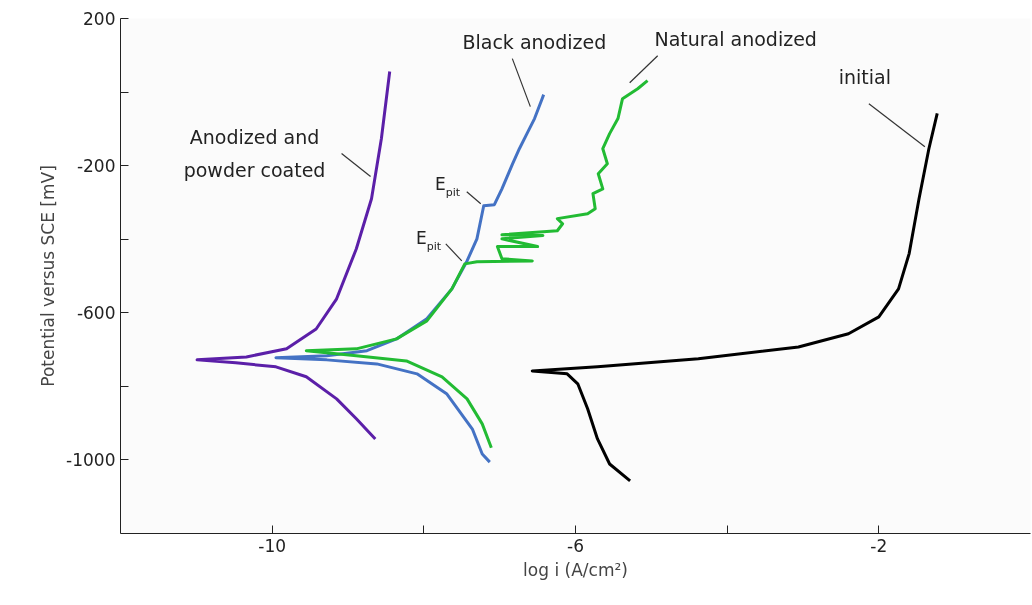 Image resolution: width=1032 pixels, height=605 pixels. Describe the element at coordinates (272, 545) in the screenshot. I see `x-tick-label: -10` at that location.